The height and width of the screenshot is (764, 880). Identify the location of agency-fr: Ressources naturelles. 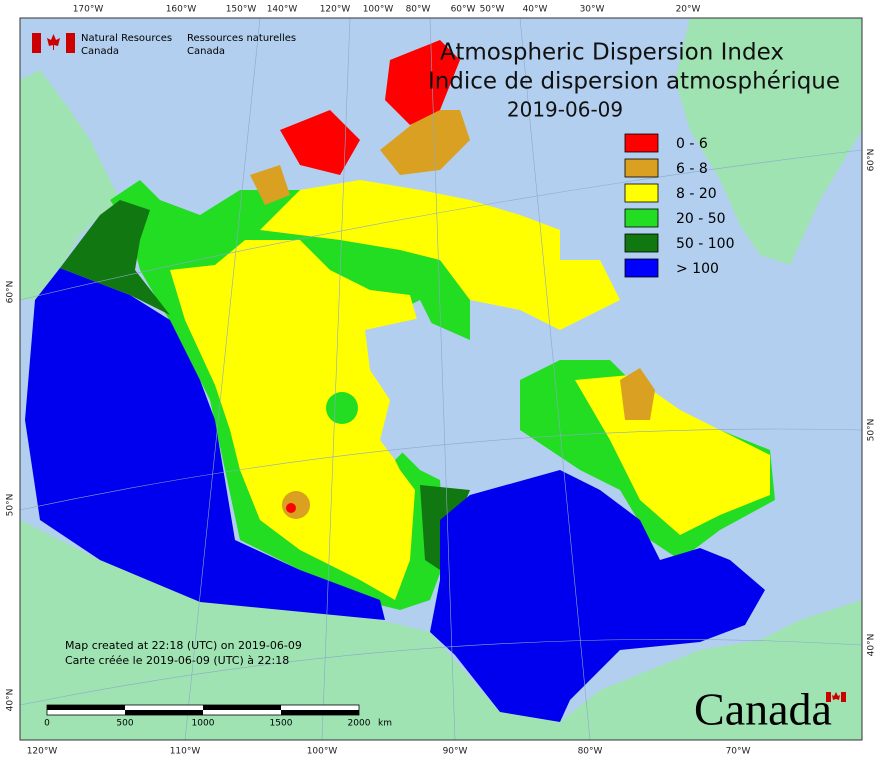
(241, 38).